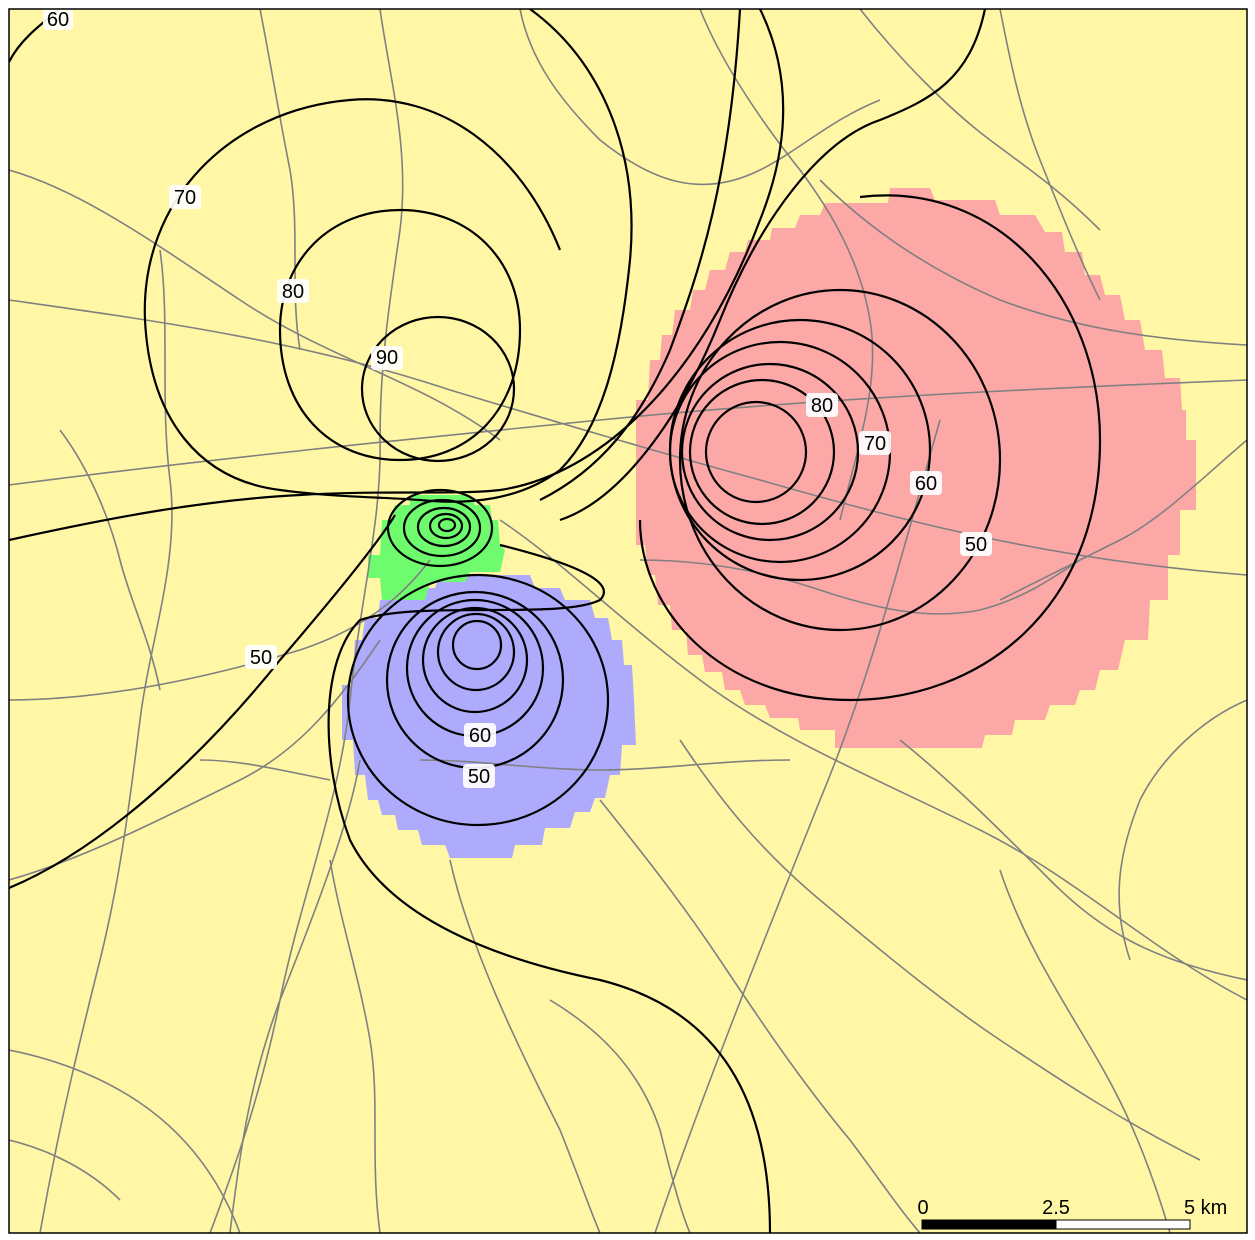 Image resolution: width=1255 pixels, height=1240 pixels. I want to click on contour-label-nw-corner: 60, so click(58, 20).